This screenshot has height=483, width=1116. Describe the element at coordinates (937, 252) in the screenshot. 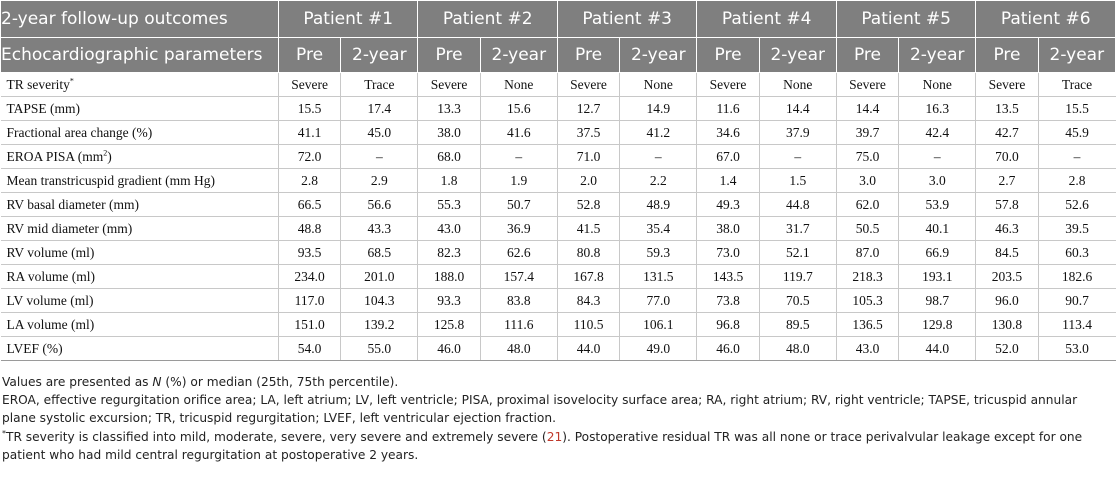

I see `table-cell: 66.9` at that location.